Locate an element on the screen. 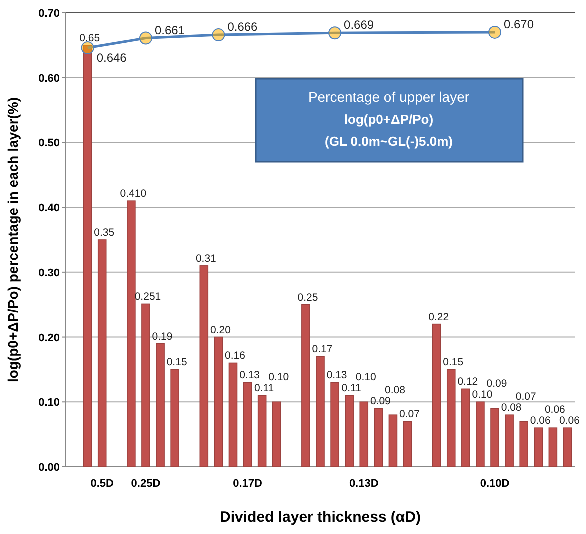 This screenshot has width=586, height=534. annotation: (GL 0.0m~GL(-)5.0m) is located at coordinates (389, 141).